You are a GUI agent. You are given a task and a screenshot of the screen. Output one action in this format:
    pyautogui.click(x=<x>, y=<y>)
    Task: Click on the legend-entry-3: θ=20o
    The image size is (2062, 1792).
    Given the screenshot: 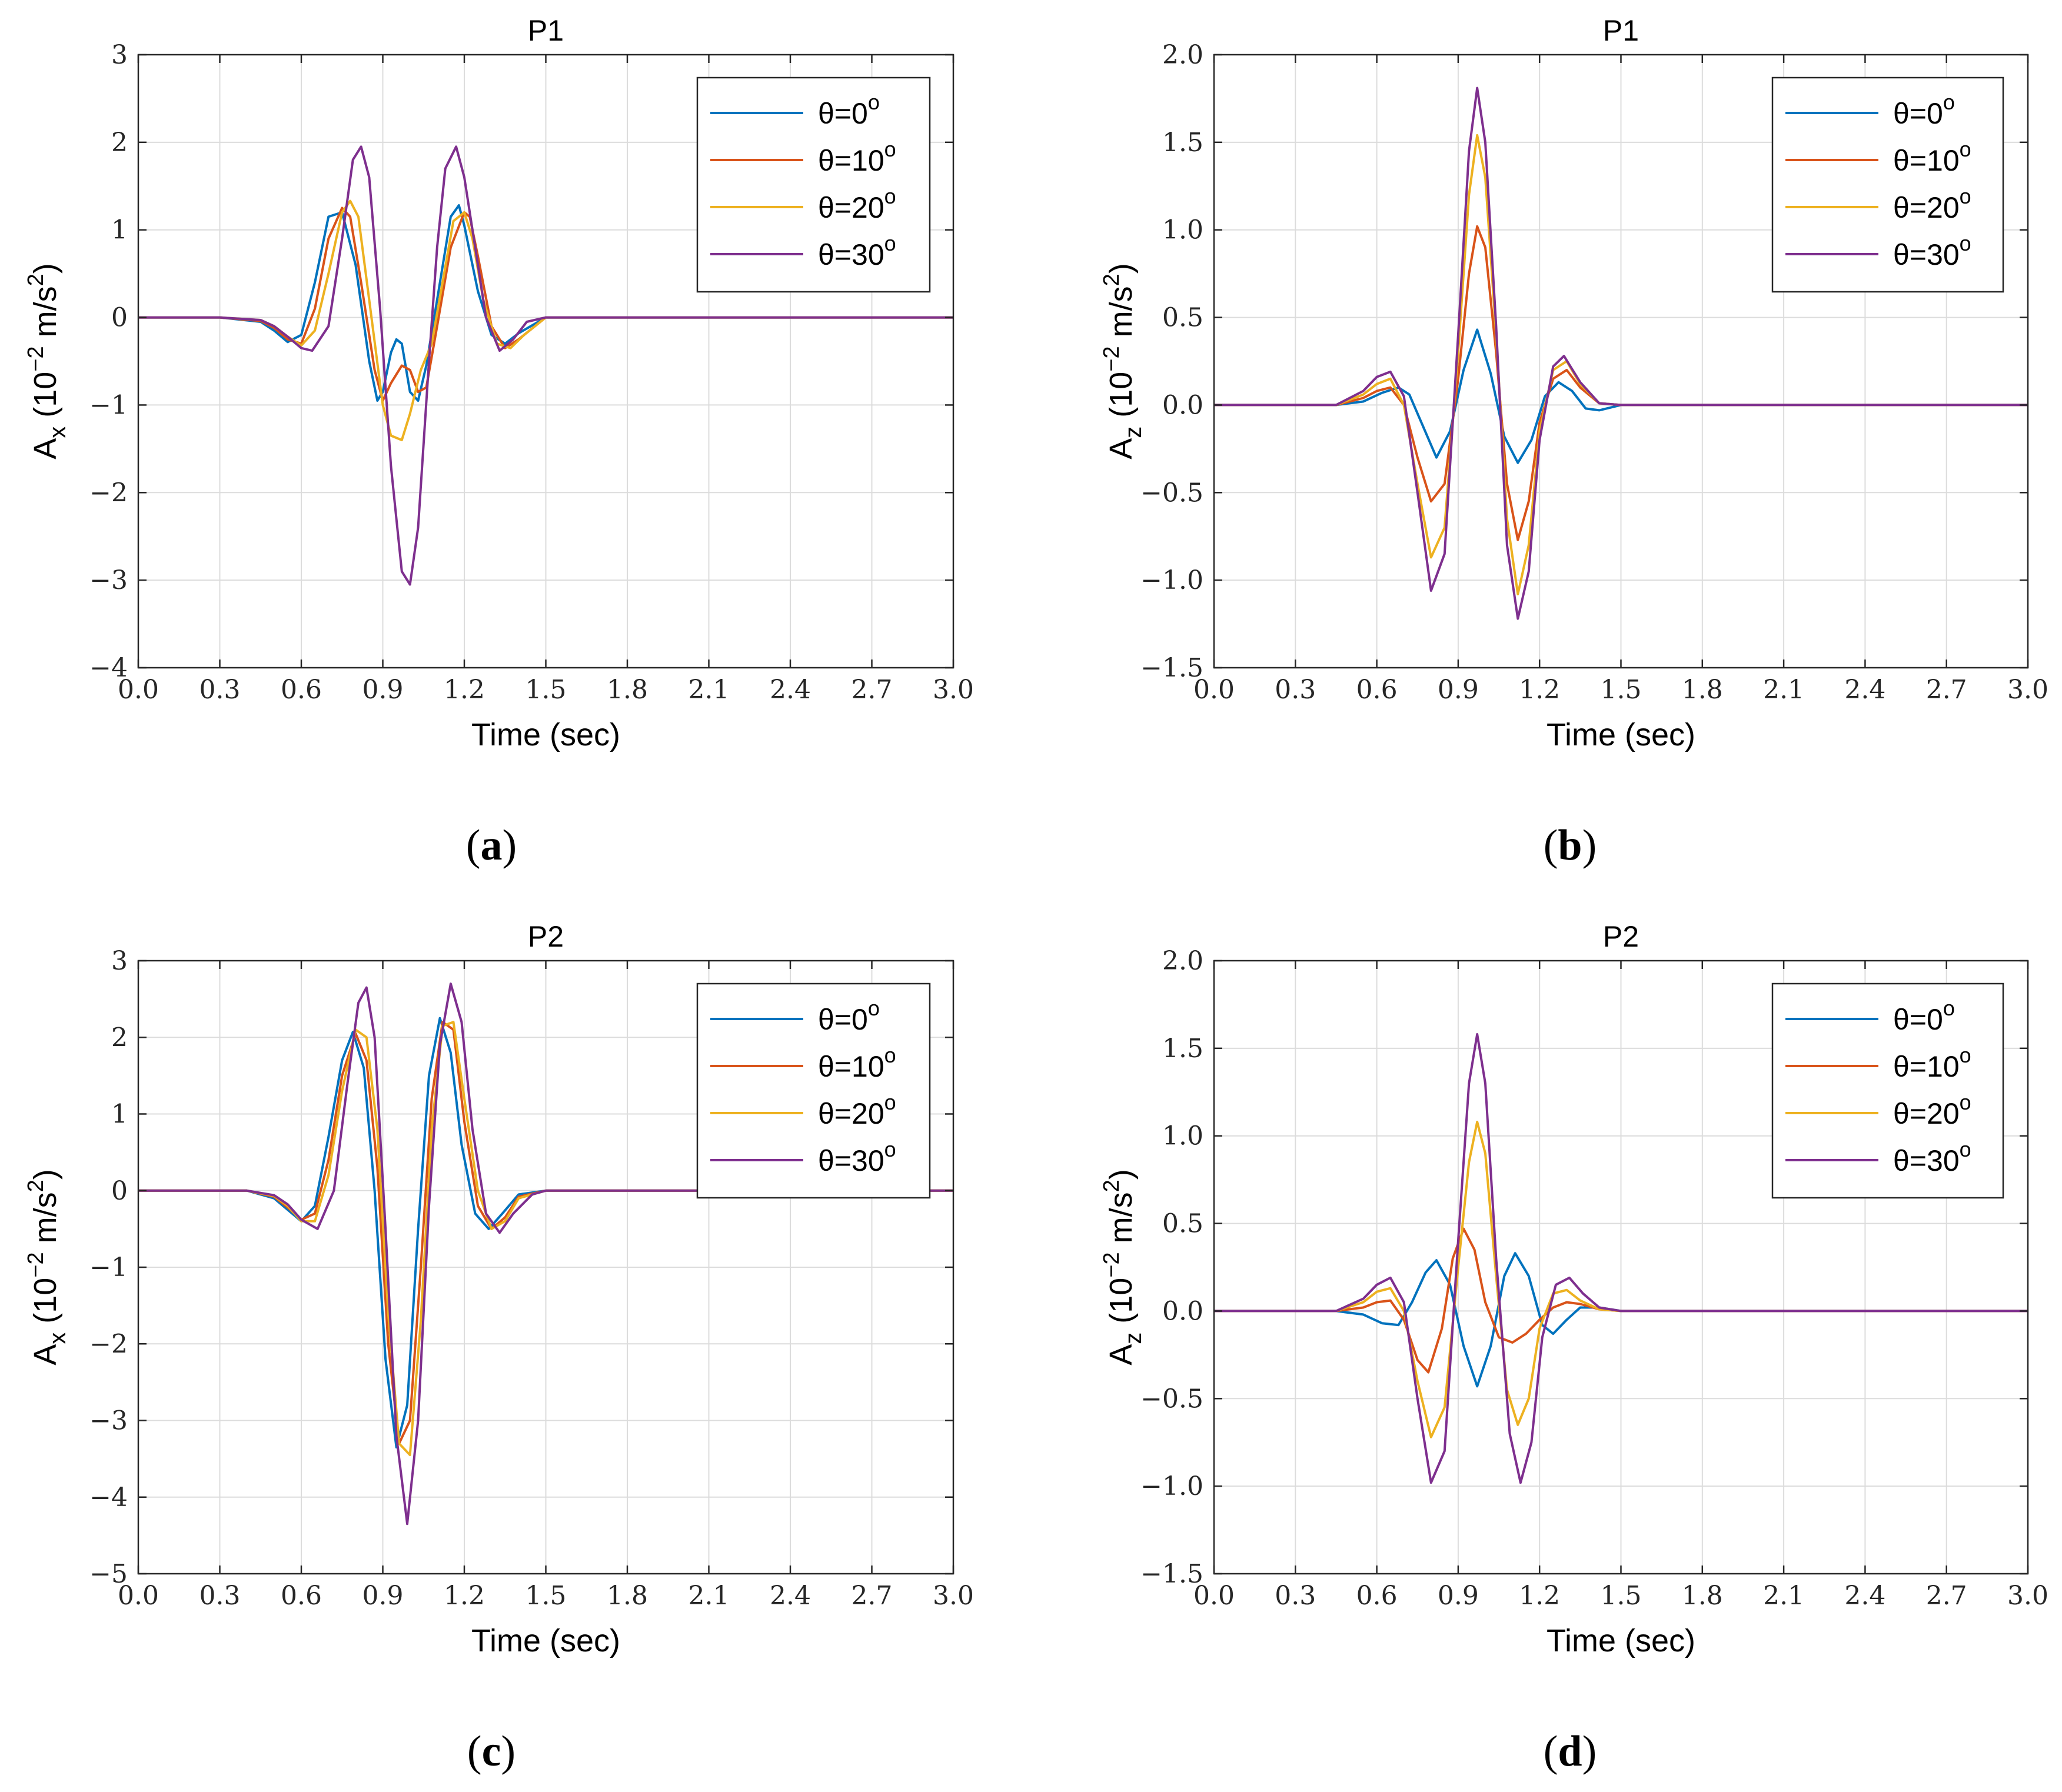 What is the action you would take?
    pyautogui.click(x=1932, y=204)
    